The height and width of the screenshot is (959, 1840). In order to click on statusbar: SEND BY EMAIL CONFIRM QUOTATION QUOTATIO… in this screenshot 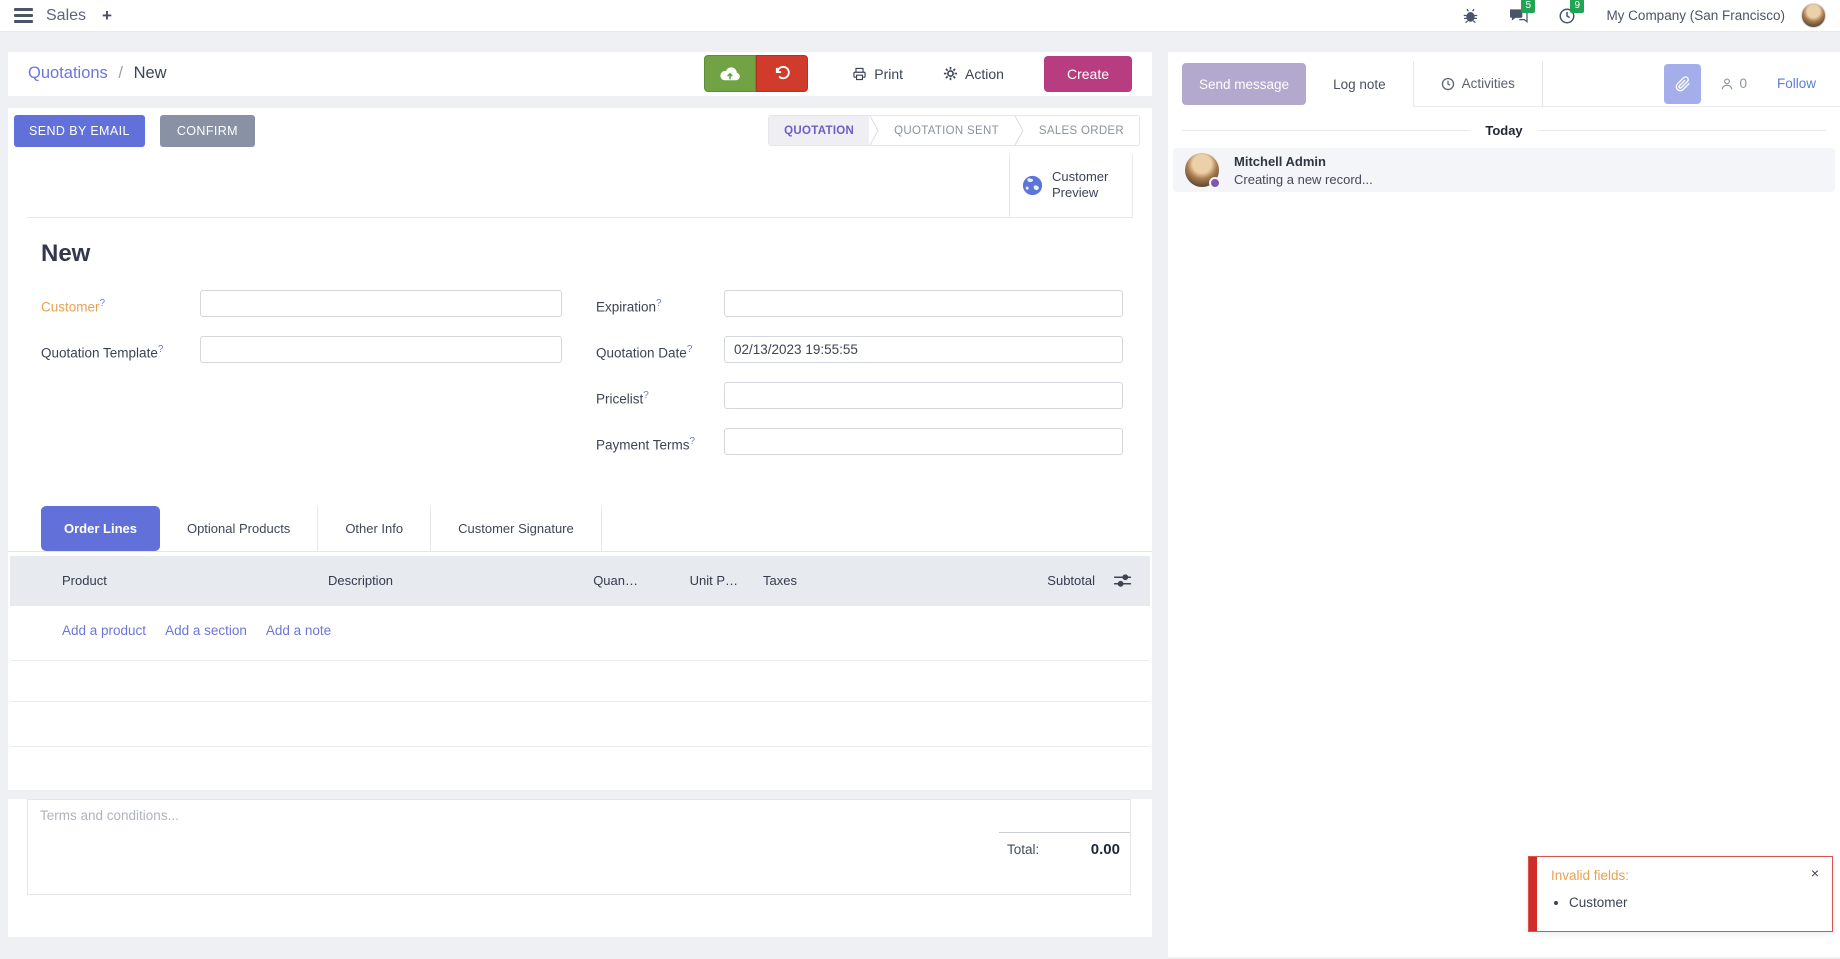, I will do `click(580, 131)`.